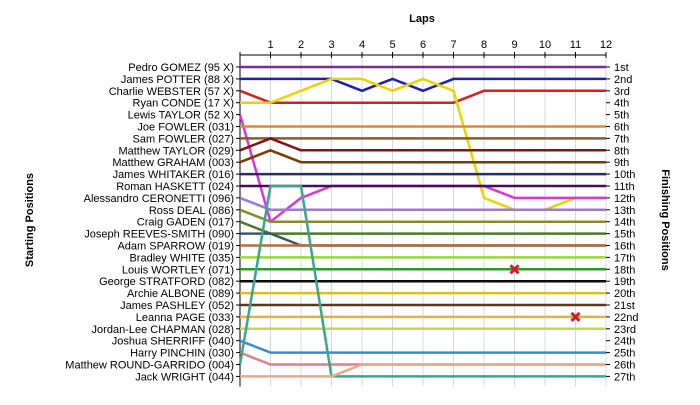 This screenshot has width=700, height=405. What do you see at coordinates (622, 92) in the screenshot?
I see `finishing-position-label: 3rd` at bounding box center [622, 92].